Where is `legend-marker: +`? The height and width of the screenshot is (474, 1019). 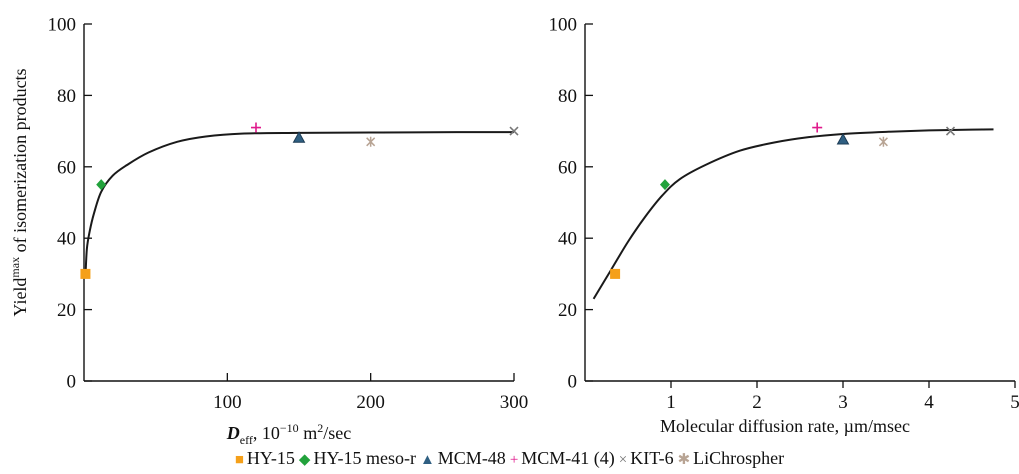 legend-marker: + is located at coordinates (514, 460).